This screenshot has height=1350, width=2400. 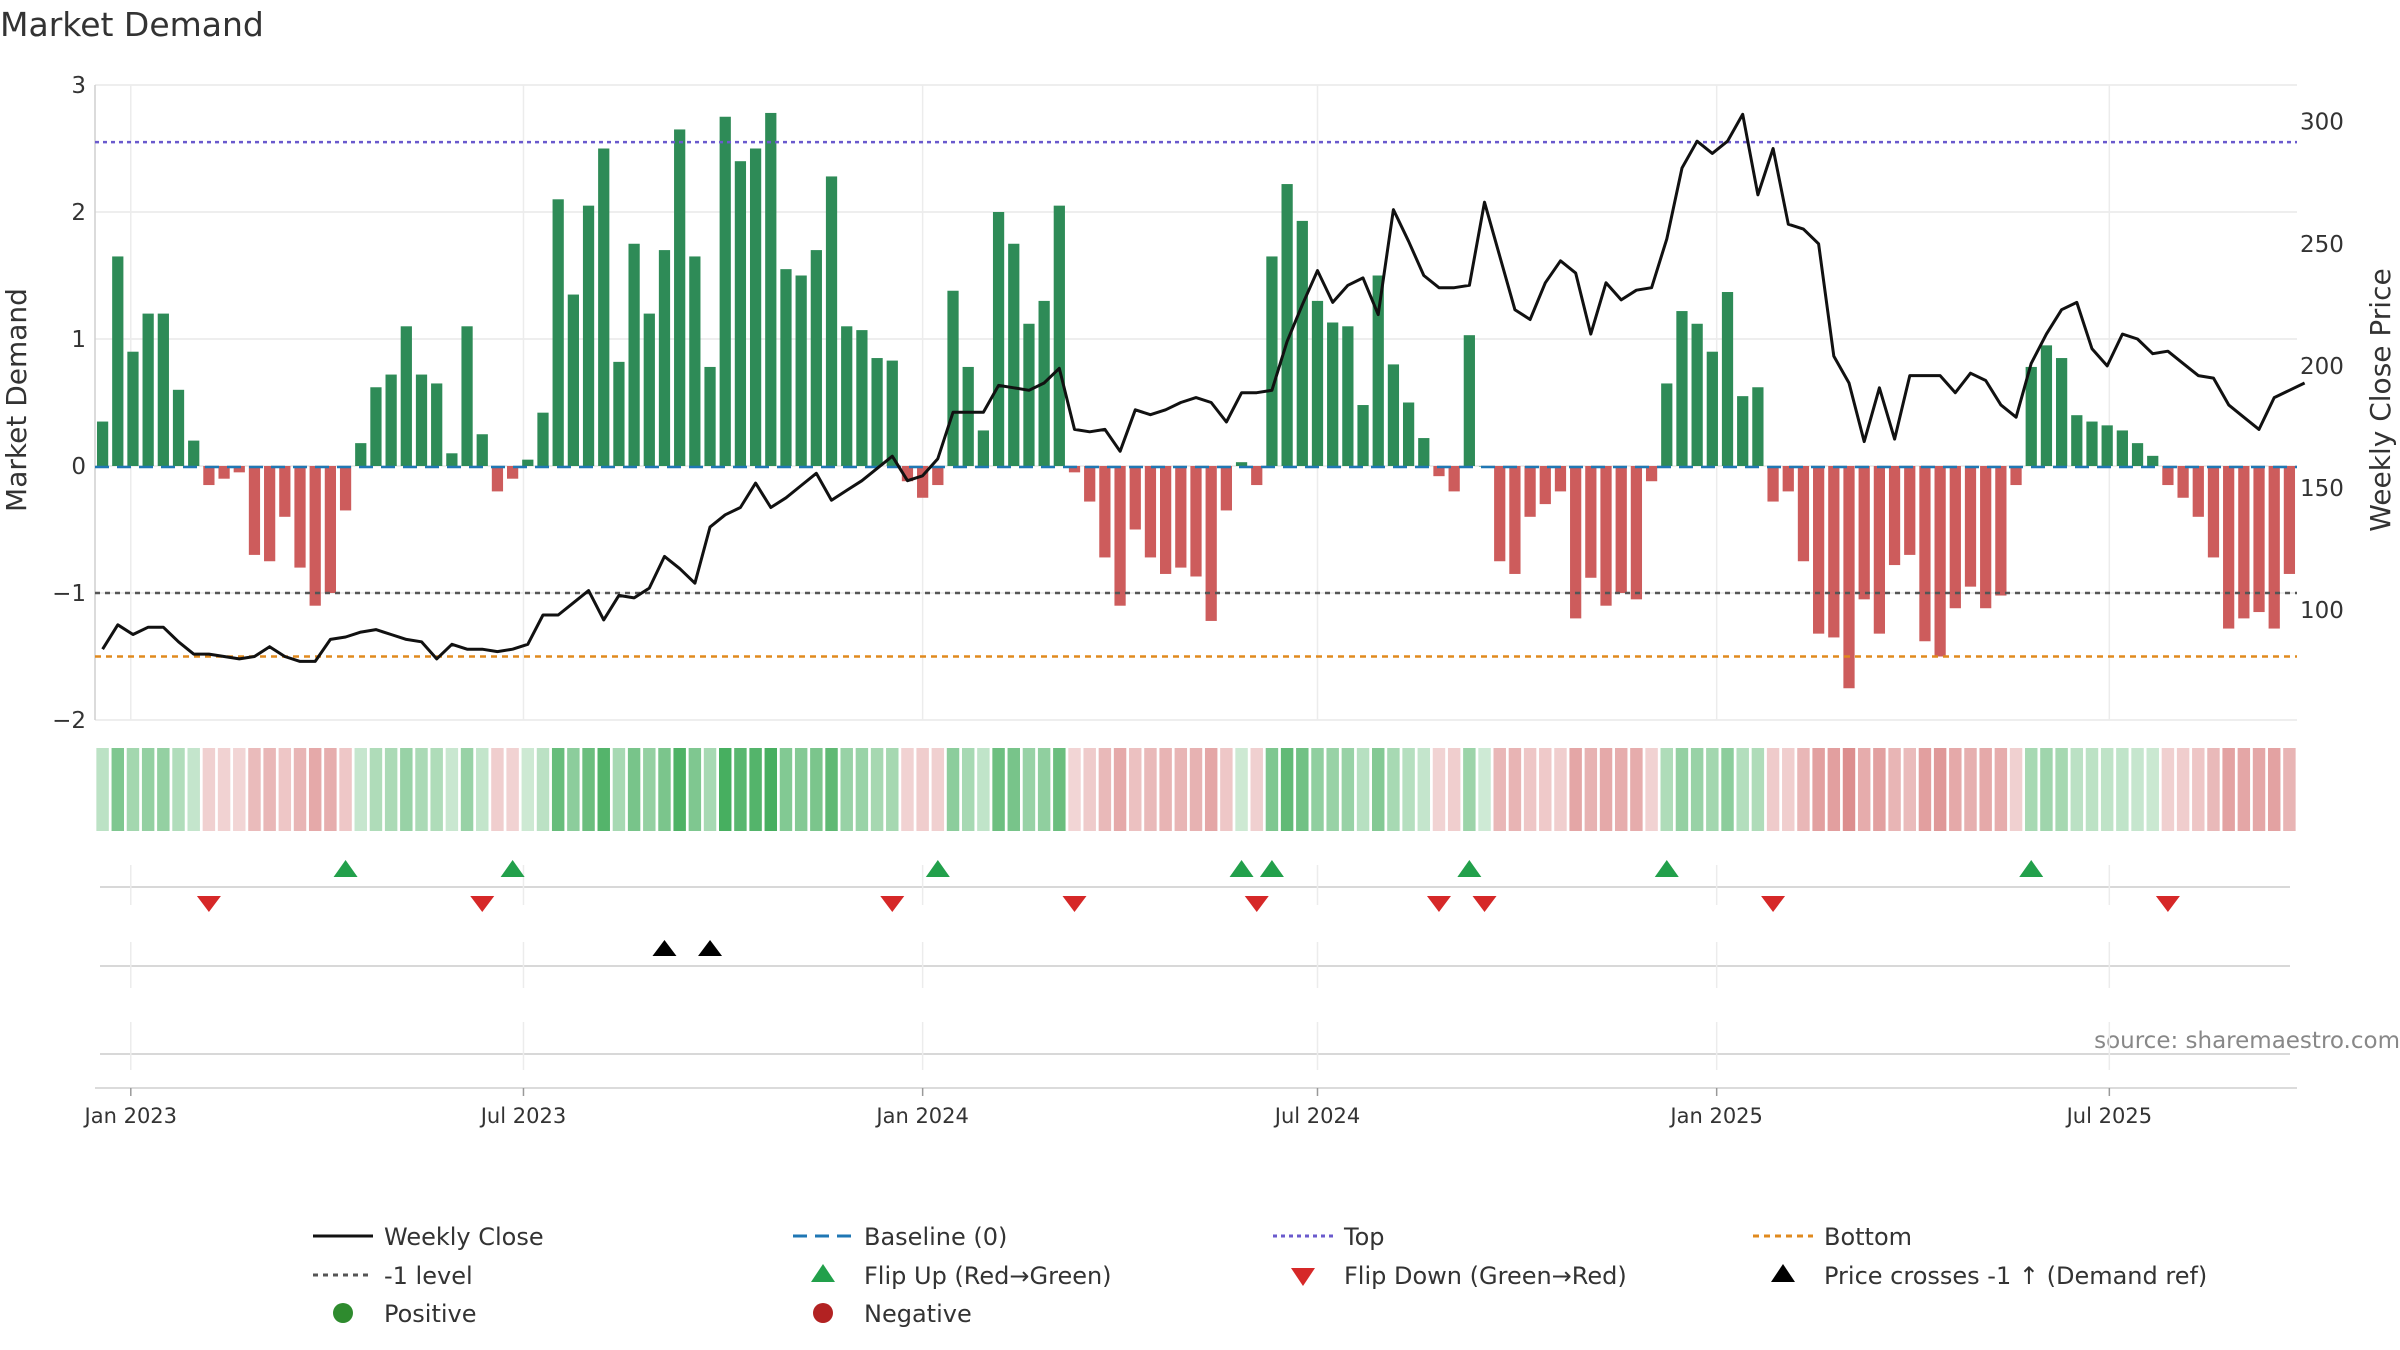 I want to click on legend-positive: Positive, so click(x=430, y=1314).